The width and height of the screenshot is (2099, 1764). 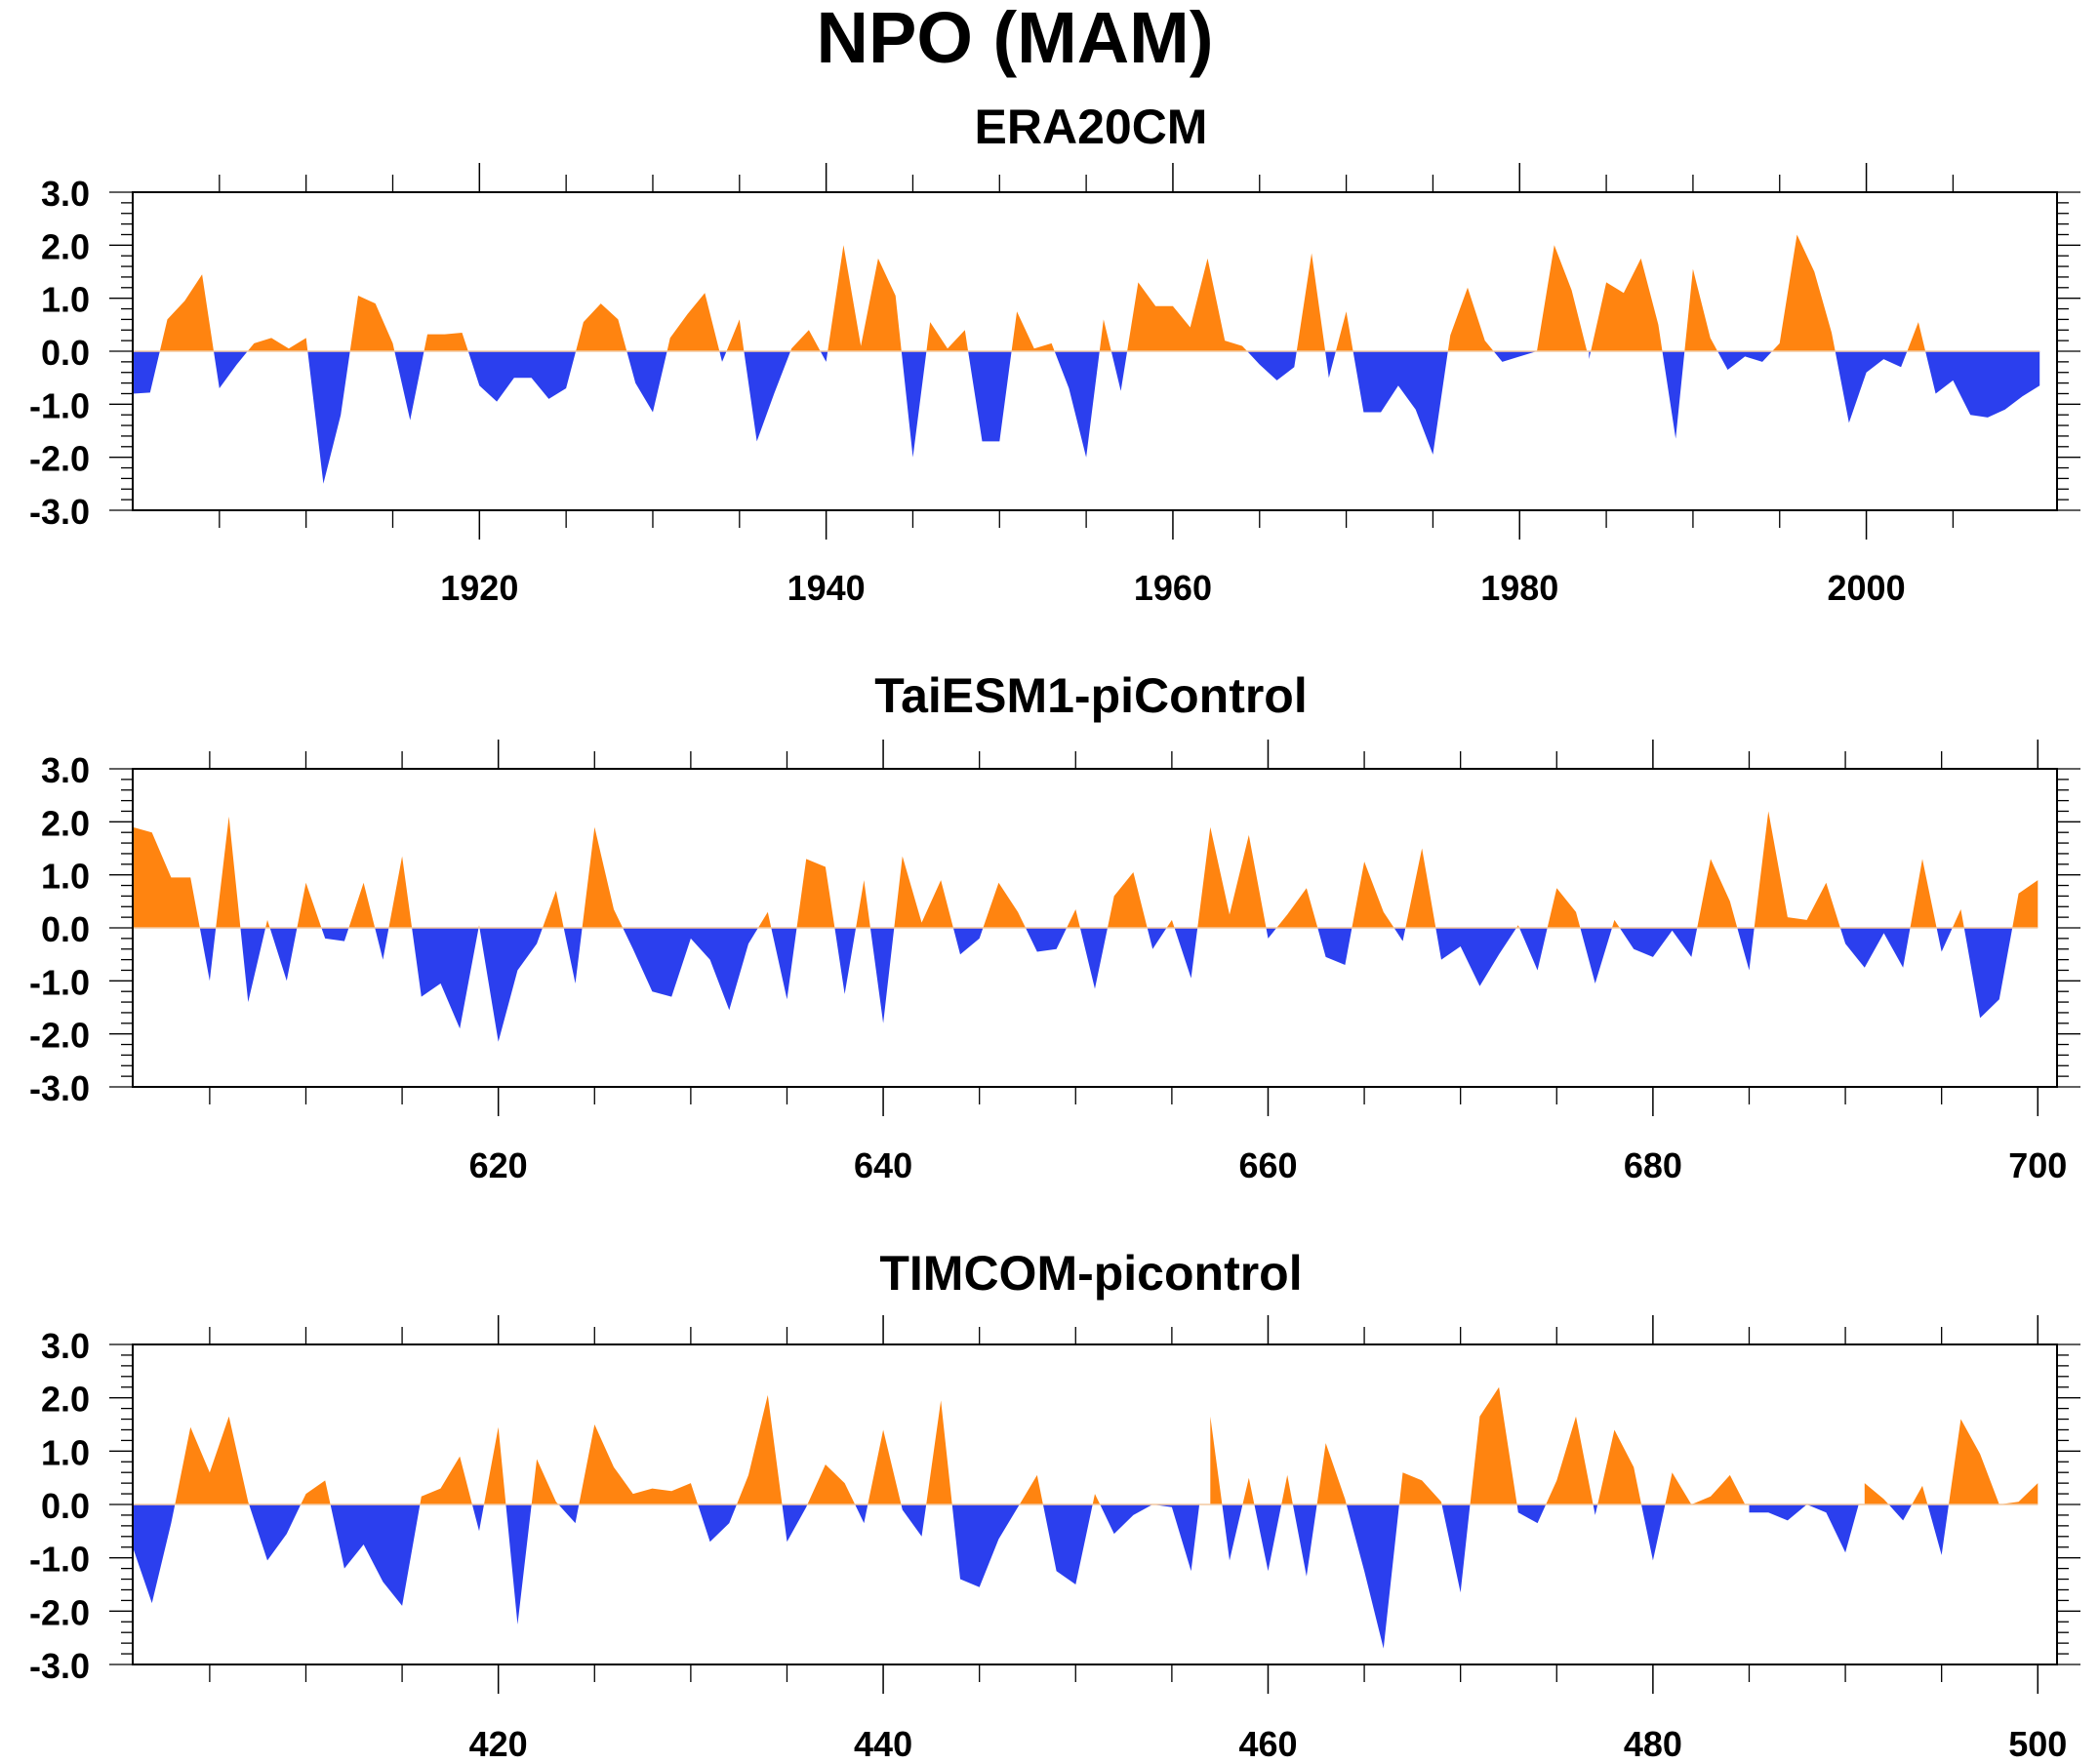 I want to click on x-tick-label: 620, so click(x=498, y=1165).